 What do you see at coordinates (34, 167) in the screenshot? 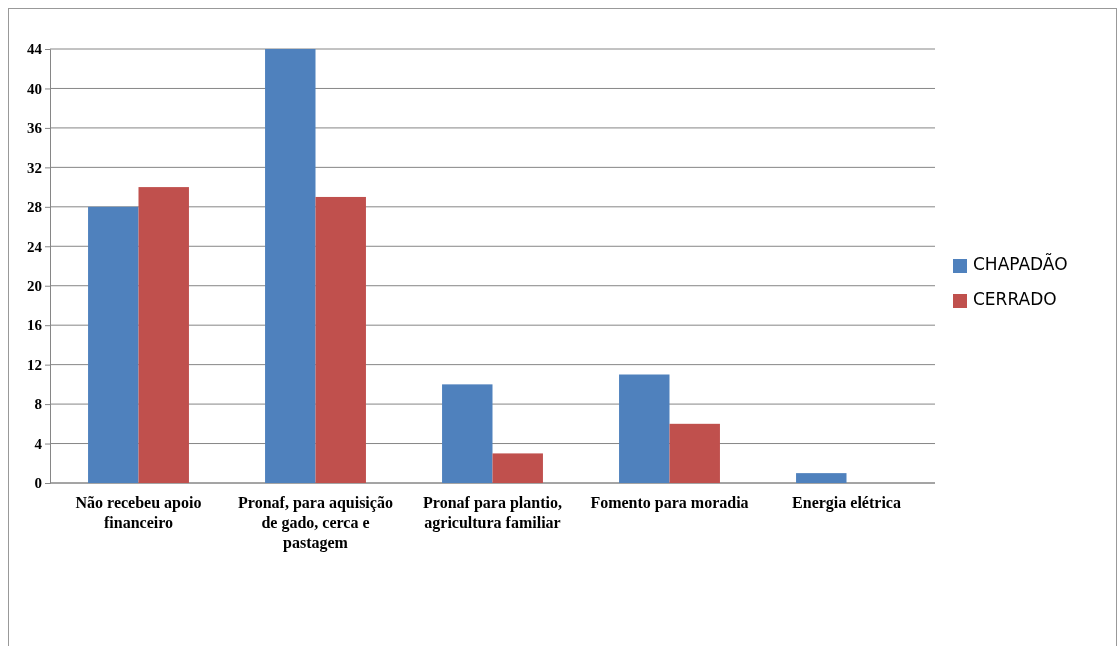
I see `y-tick-label: 32` at bounding box center [34, 167].